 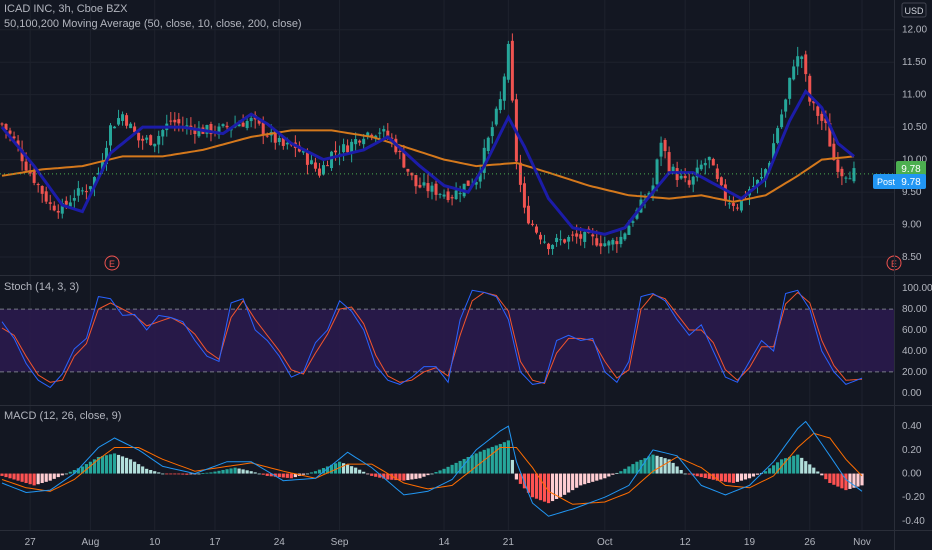 I want to click on price-axis: 12.00 11.50 11.00 10.50 10.00 9.50 9.00 8.50, so click(x=914, y=144).